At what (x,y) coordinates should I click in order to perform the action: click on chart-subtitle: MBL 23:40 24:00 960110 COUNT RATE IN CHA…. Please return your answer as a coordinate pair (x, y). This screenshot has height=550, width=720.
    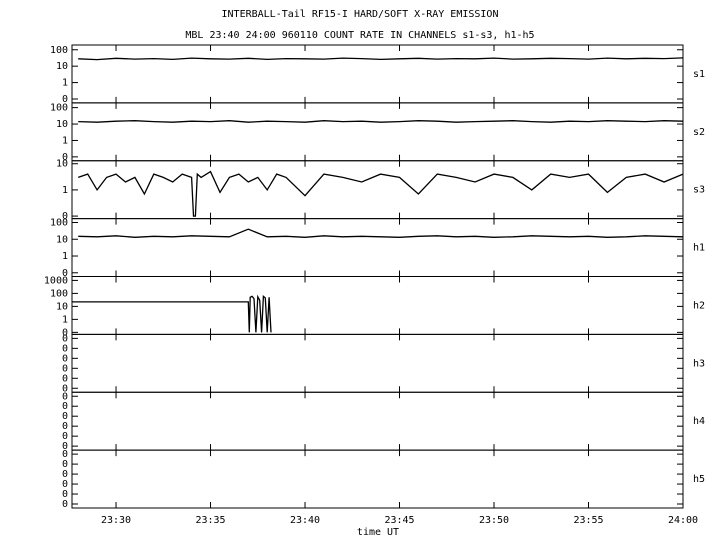
    Looking at the image, I should click on (359, 35).